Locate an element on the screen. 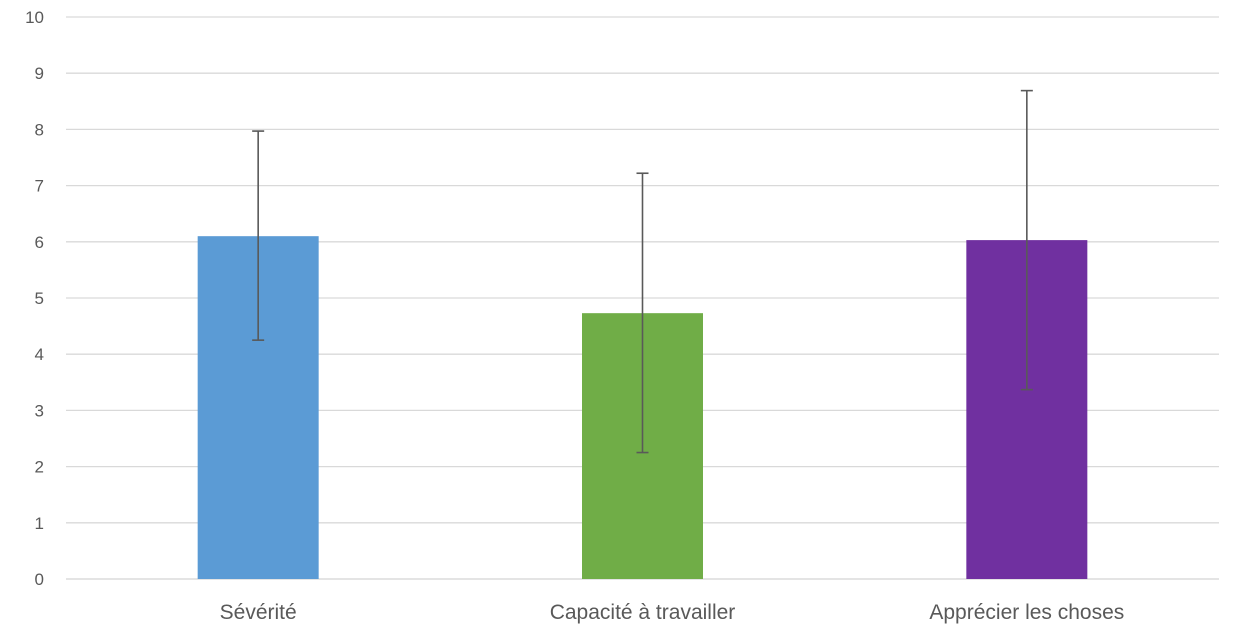 This screenshot has width=1233, height=633. y-tick-label: 2 is located at coordinates (39, 467).